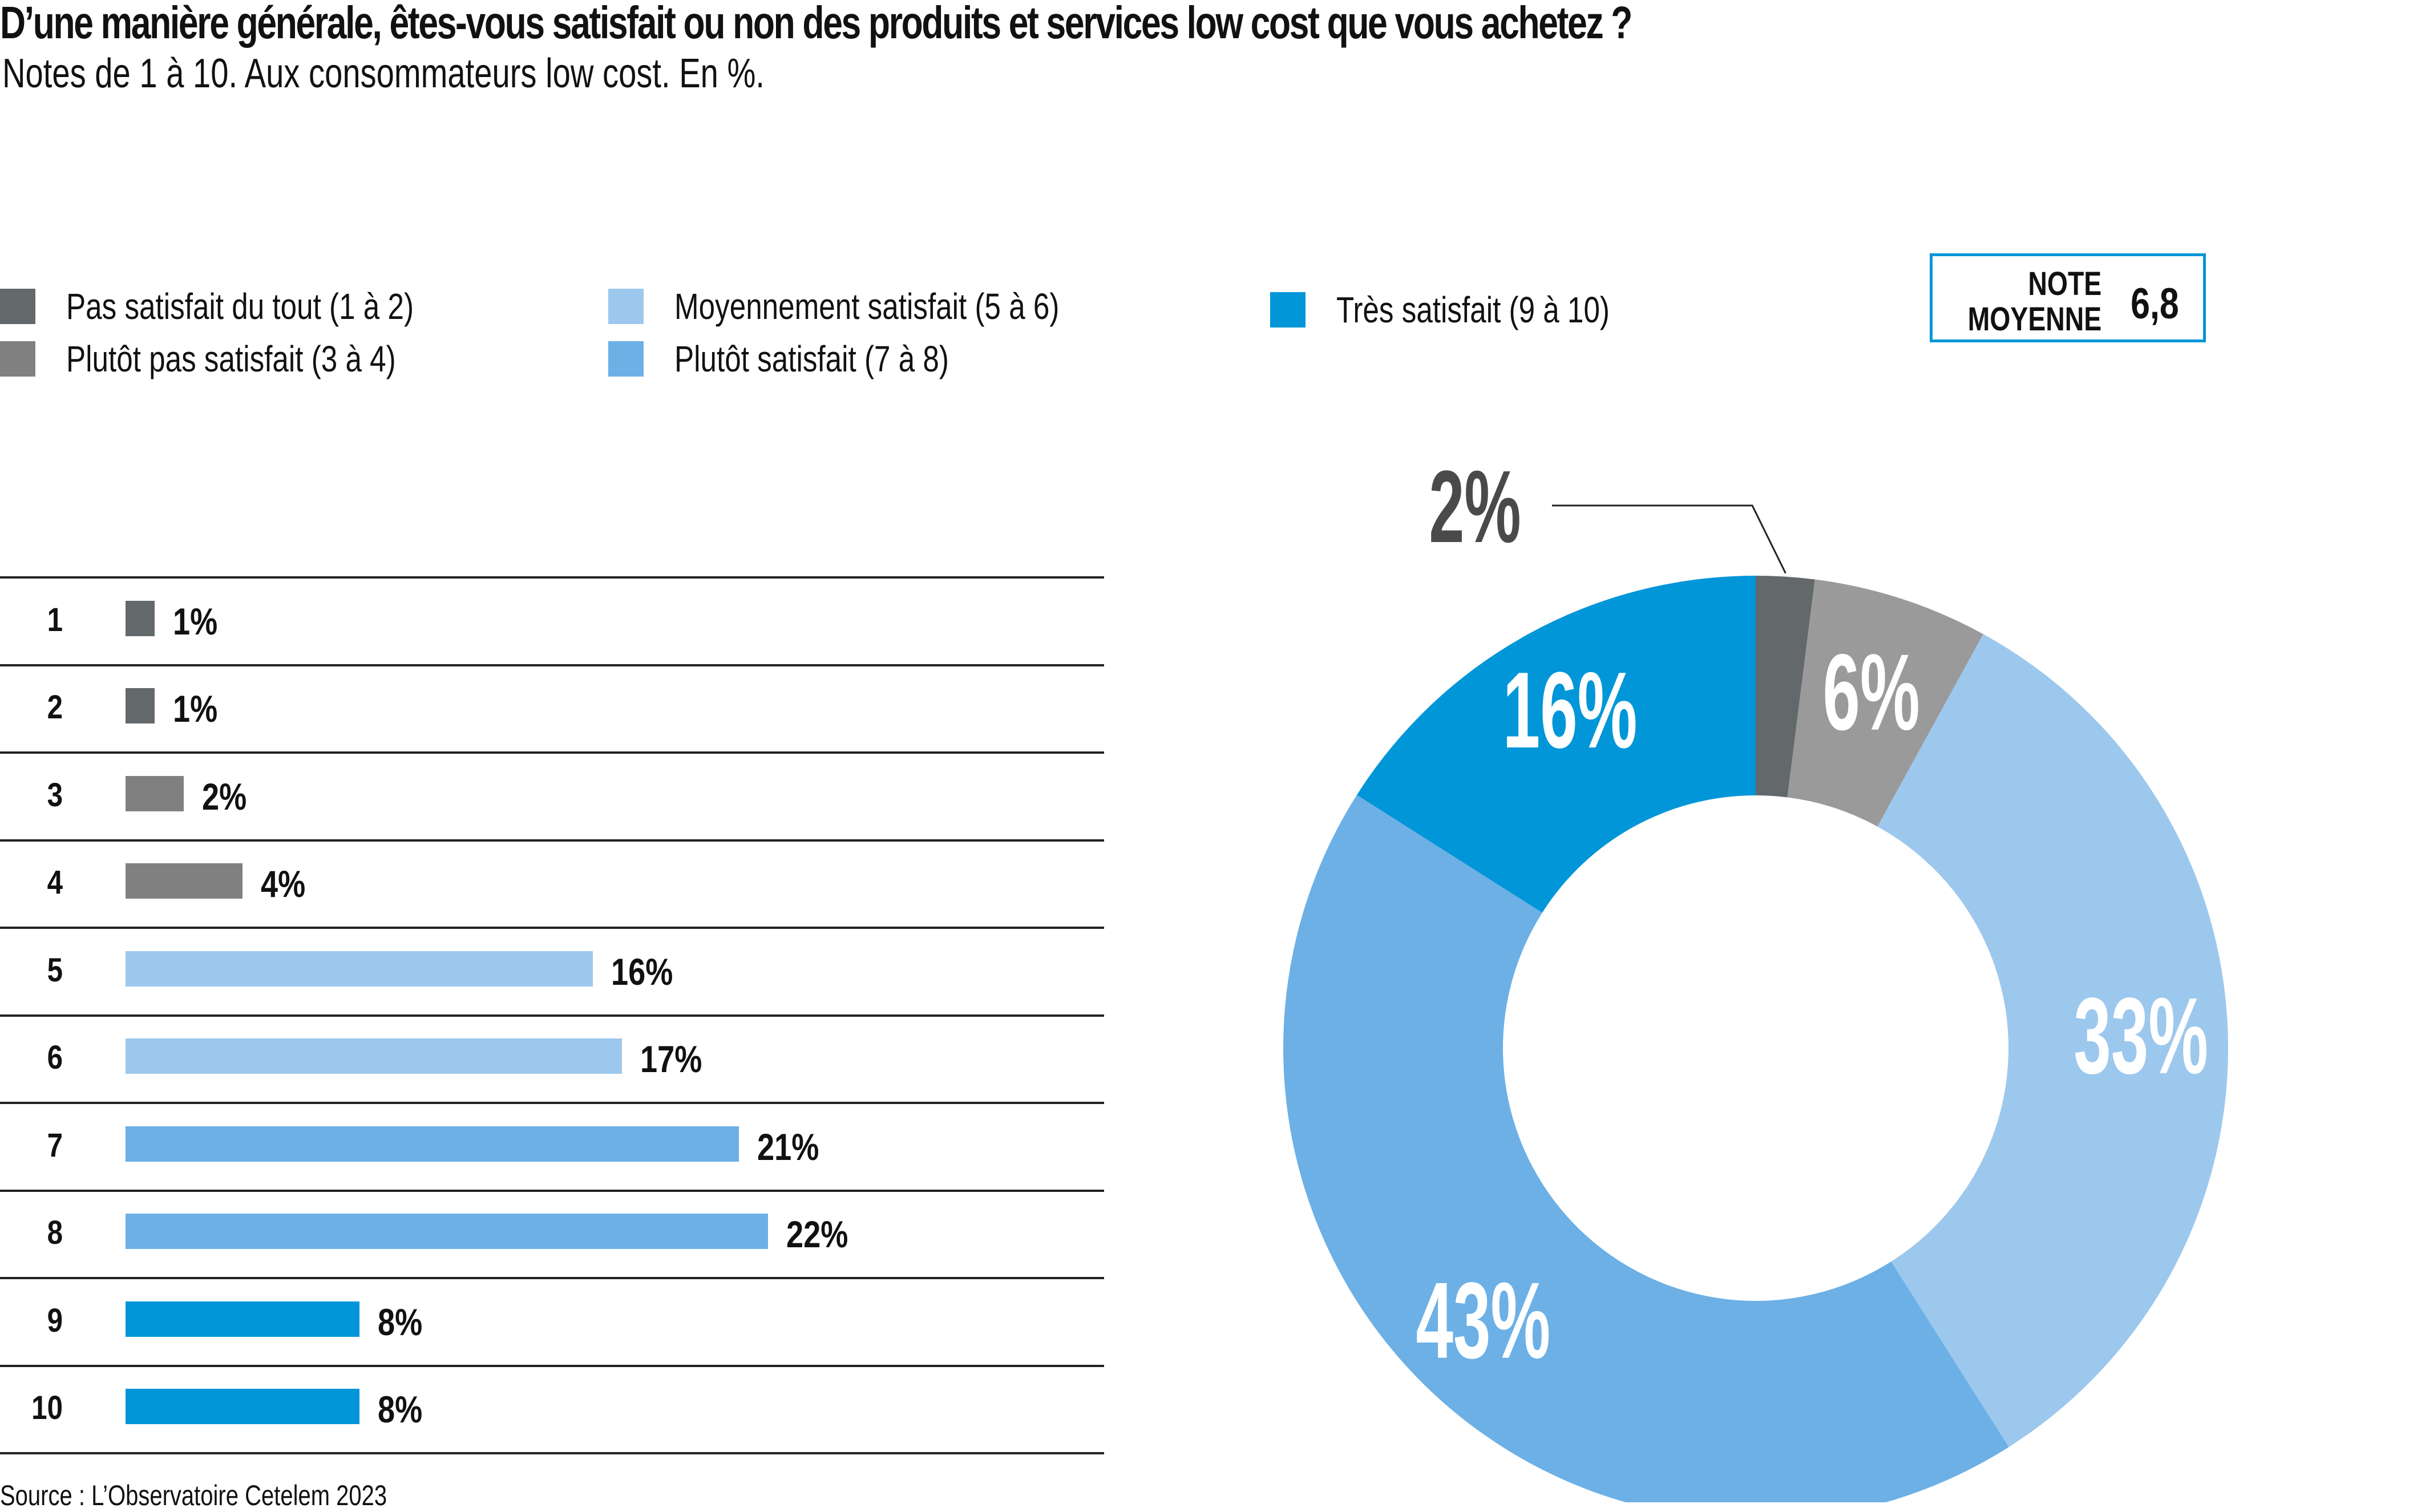 The image size is (2425, 1512). I want to click on legend-item-pas-satisfait: Pas satisfait du tout (1 à 2), so click(250, 306).